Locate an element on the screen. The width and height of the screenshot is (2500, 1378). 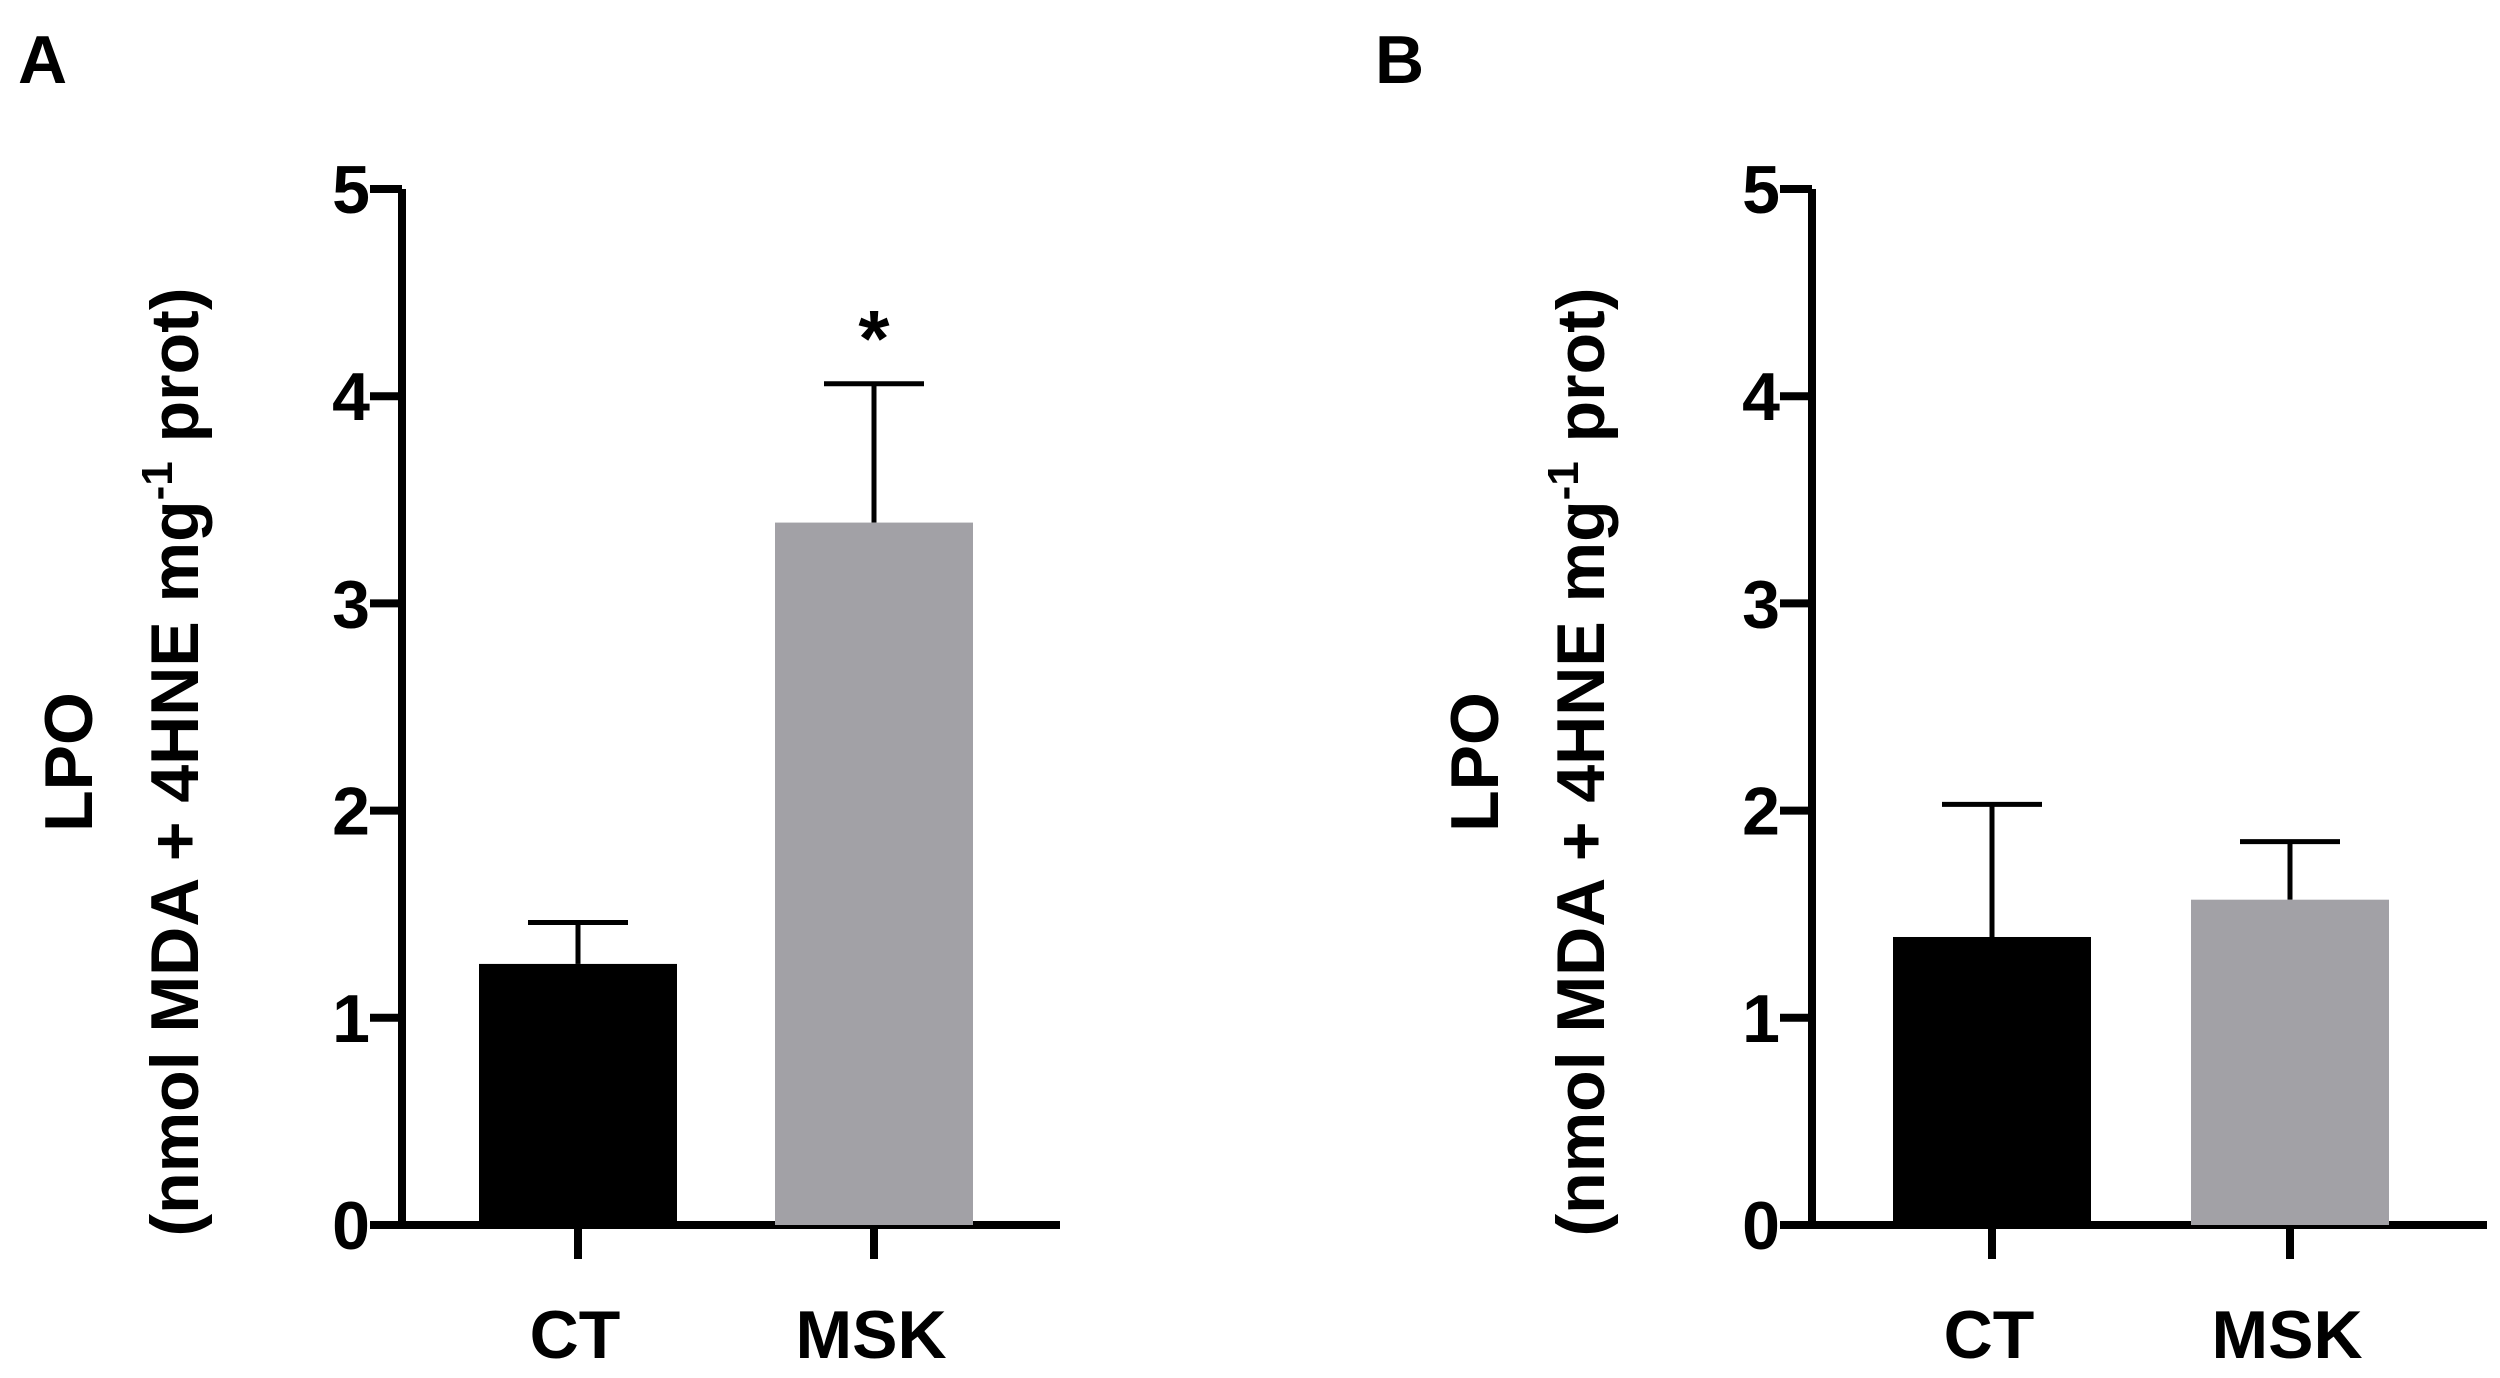
significance-mark: * is located at coordinates (874, 338).